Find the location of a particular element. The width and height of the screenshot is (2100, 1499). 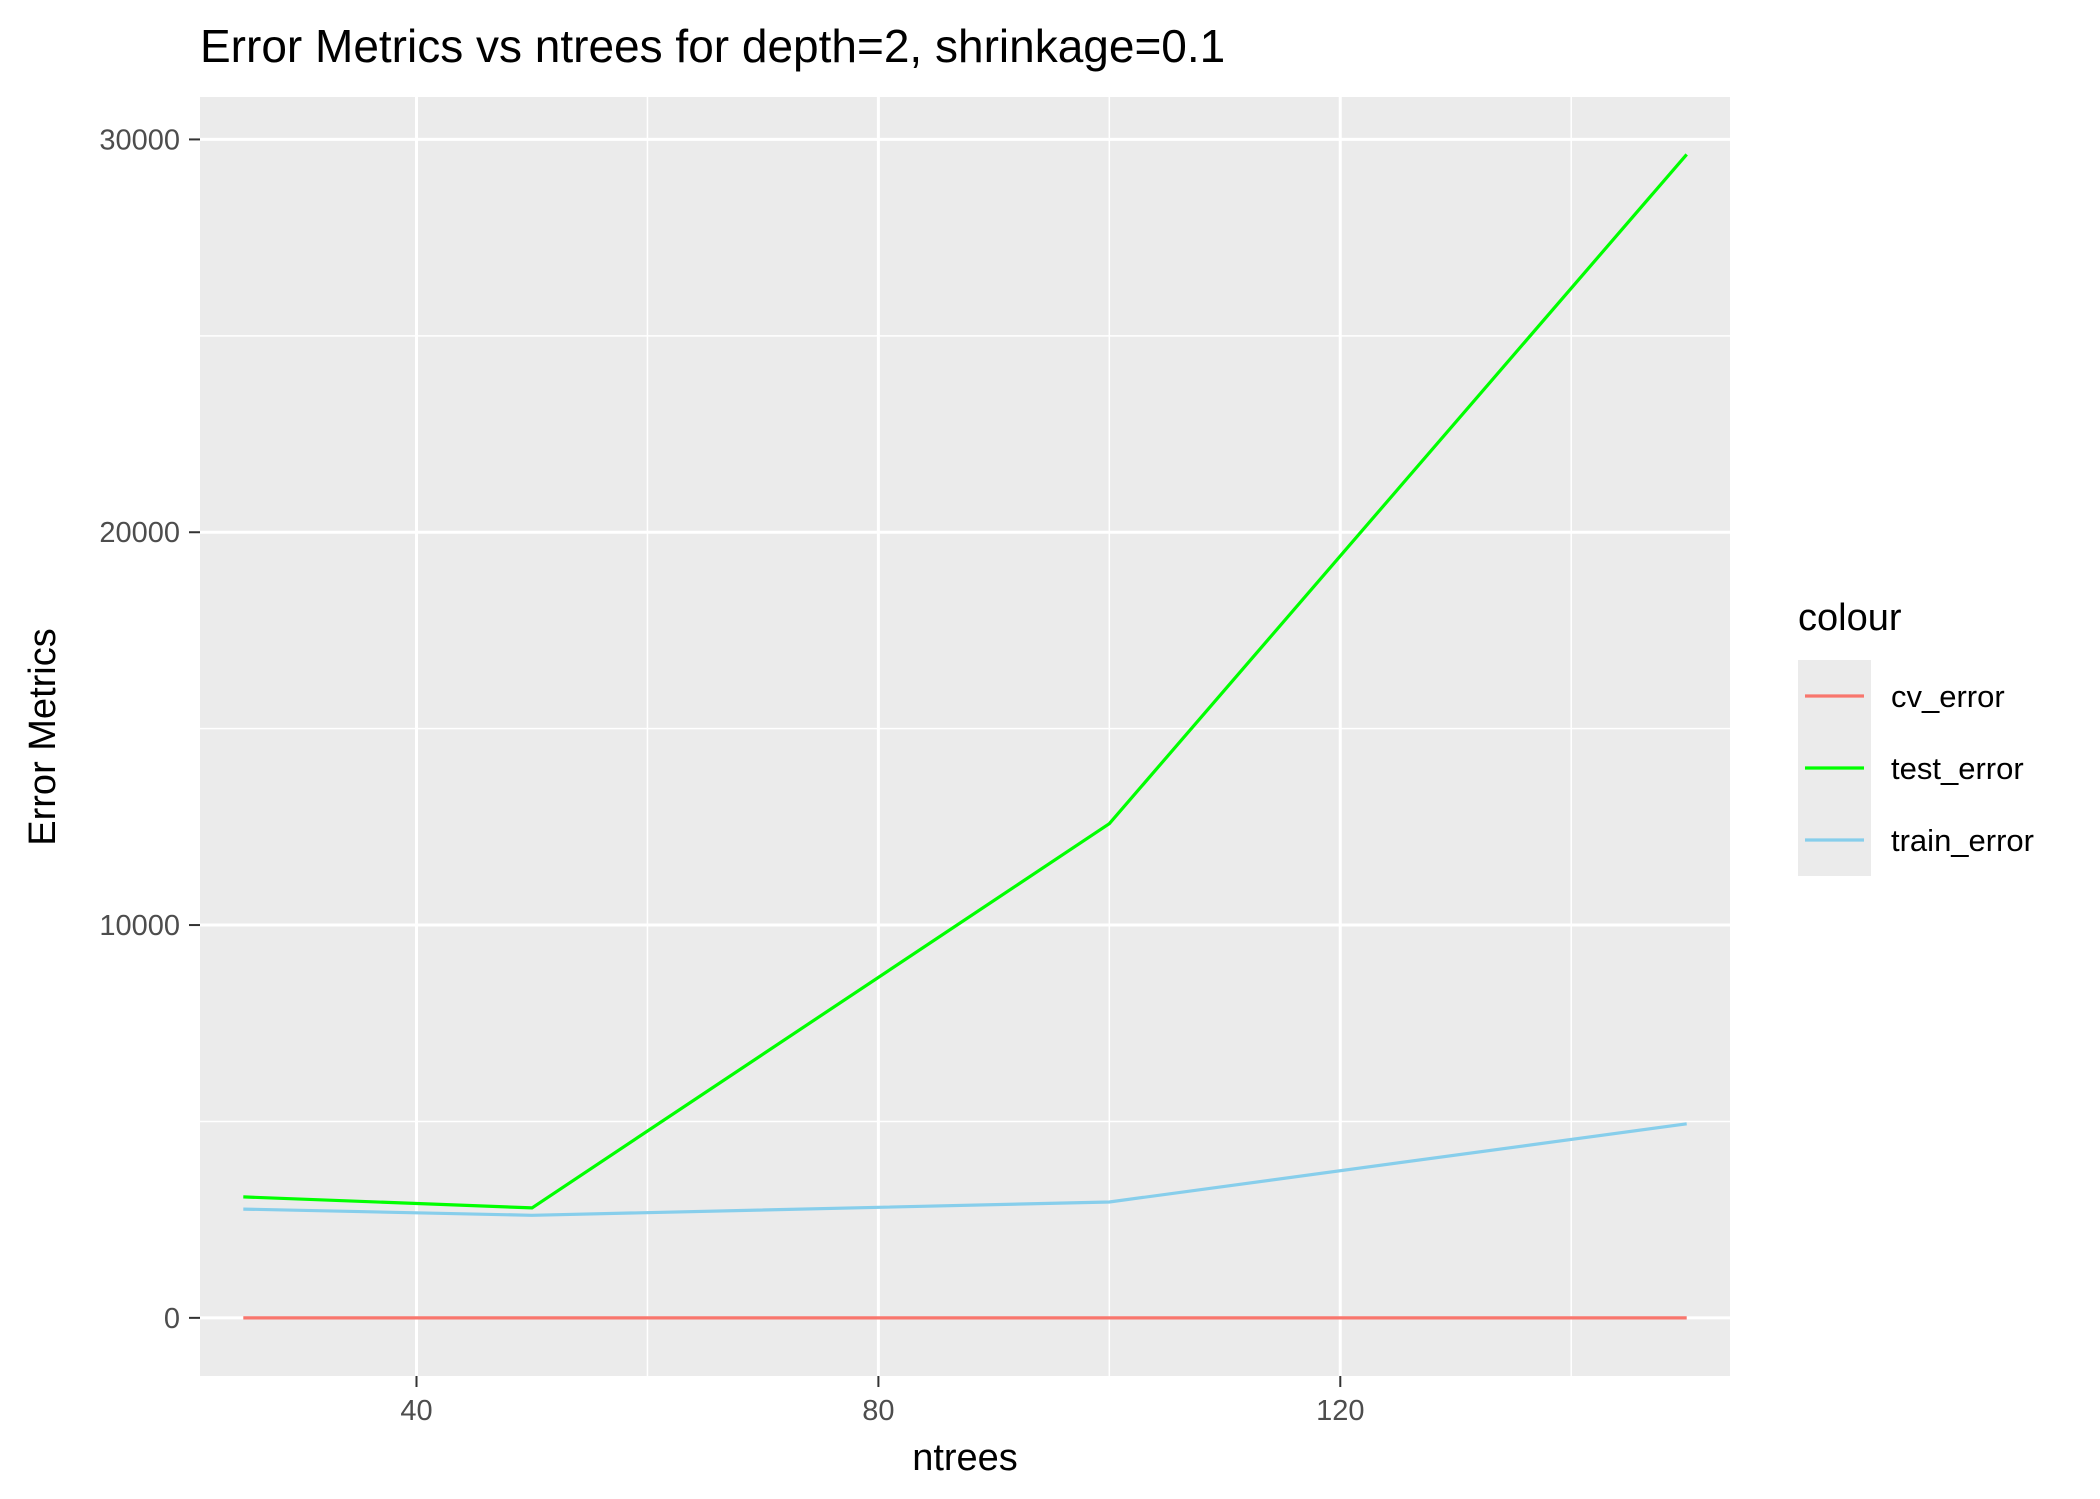

legend-label: cv_error is located at coordinates (1948, 696).